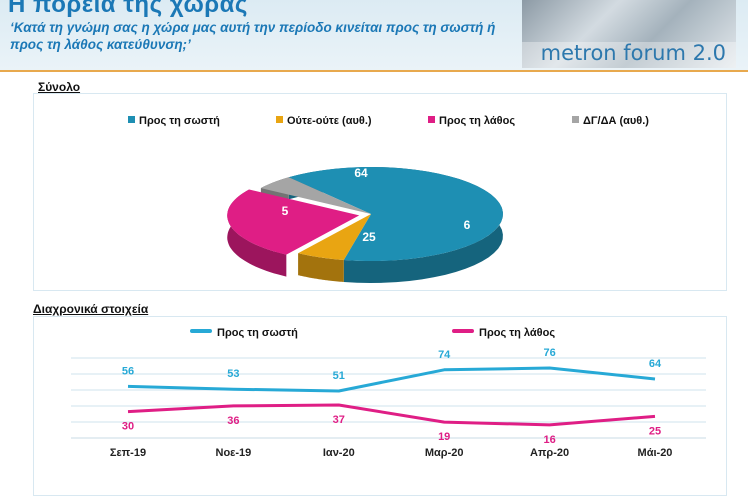  What do you see at coordinates (444, 437) in the screenshot?
I see `line-data-label: 19` at bounding box center [444, 437].